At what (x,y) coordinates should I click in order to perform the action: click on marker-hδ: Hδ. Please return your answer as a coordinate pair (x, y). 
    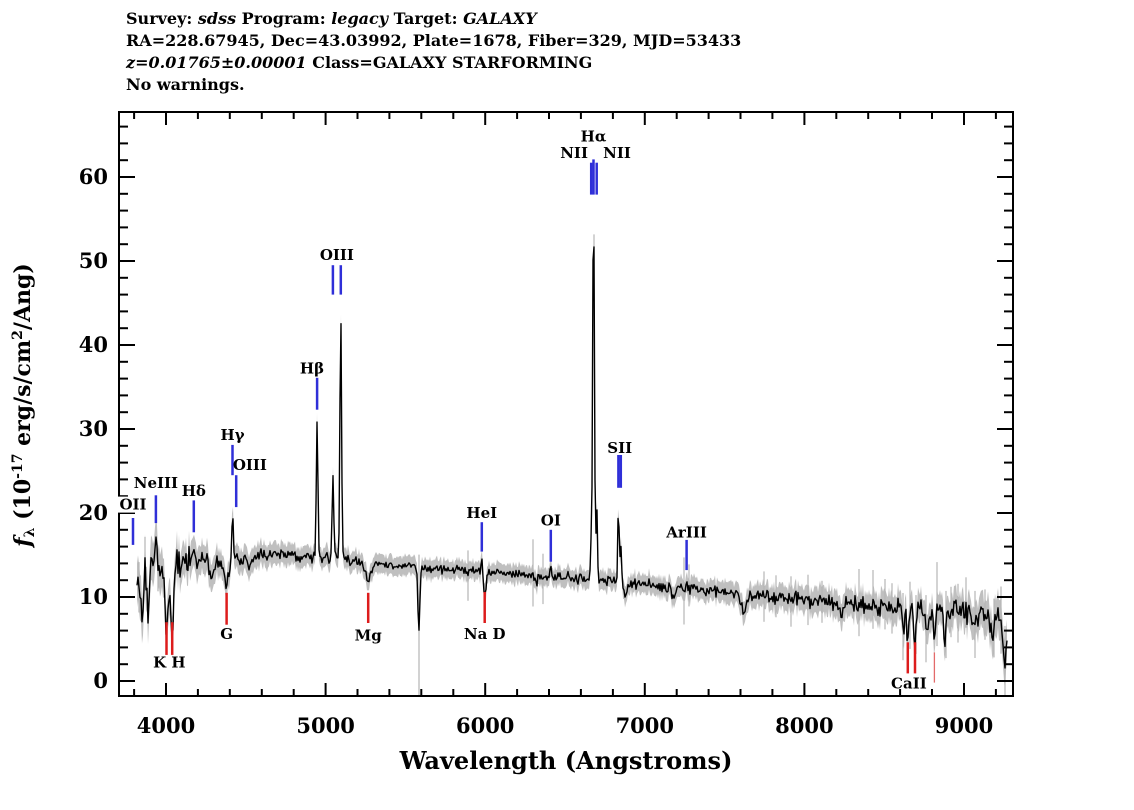
    Looking at the image, I should click on (194, 507).